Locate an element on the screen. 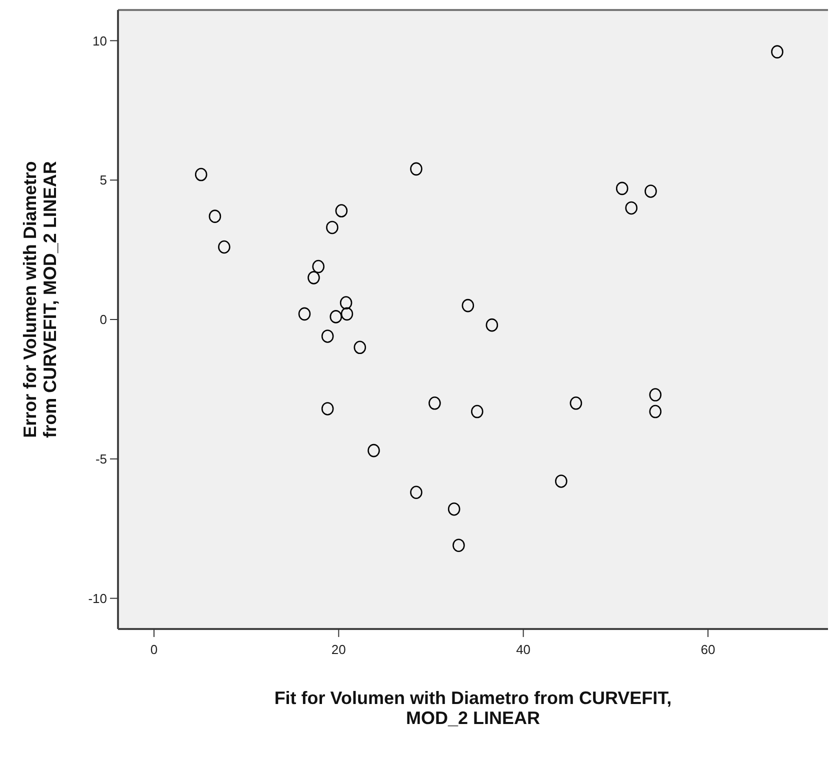  y-axis-title: Error for Volumen with Diametro from CURVEFIT, MOD_2 LINEAR is located at coordinates (40, 299).